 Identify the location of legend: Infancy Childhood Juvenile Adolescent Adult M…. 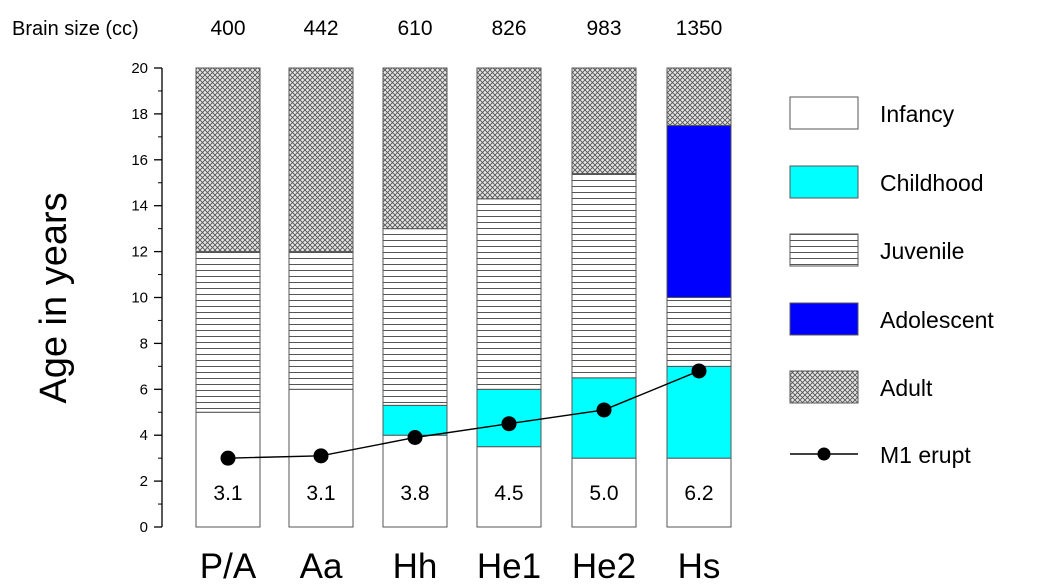
(891, 282).